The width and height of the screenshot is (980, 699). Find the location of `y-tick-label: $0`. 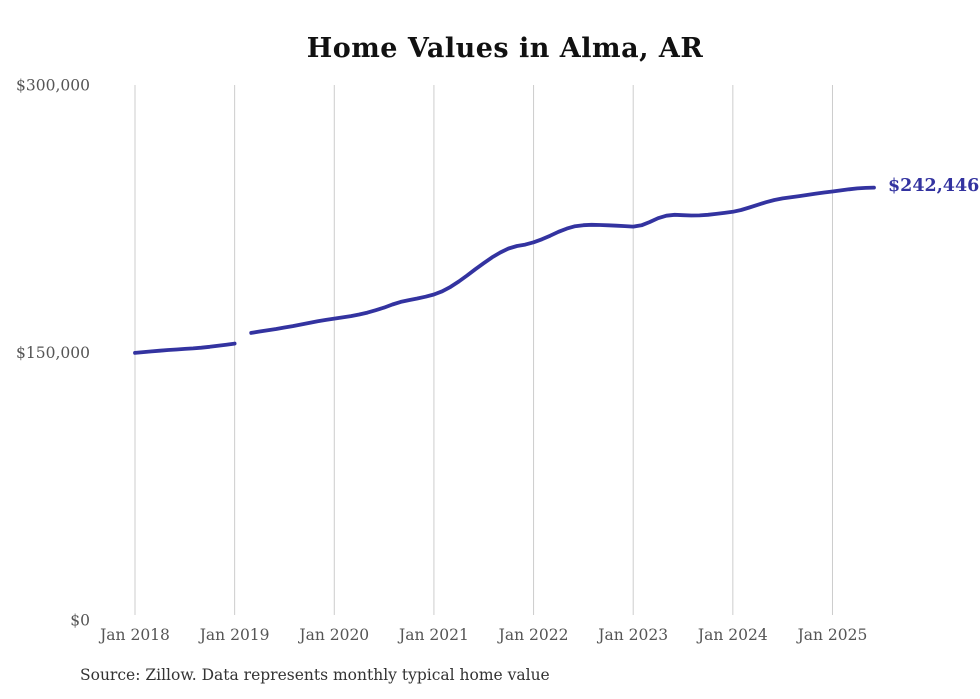

y-tick-label: $0 is located at coordinates (80, 621).